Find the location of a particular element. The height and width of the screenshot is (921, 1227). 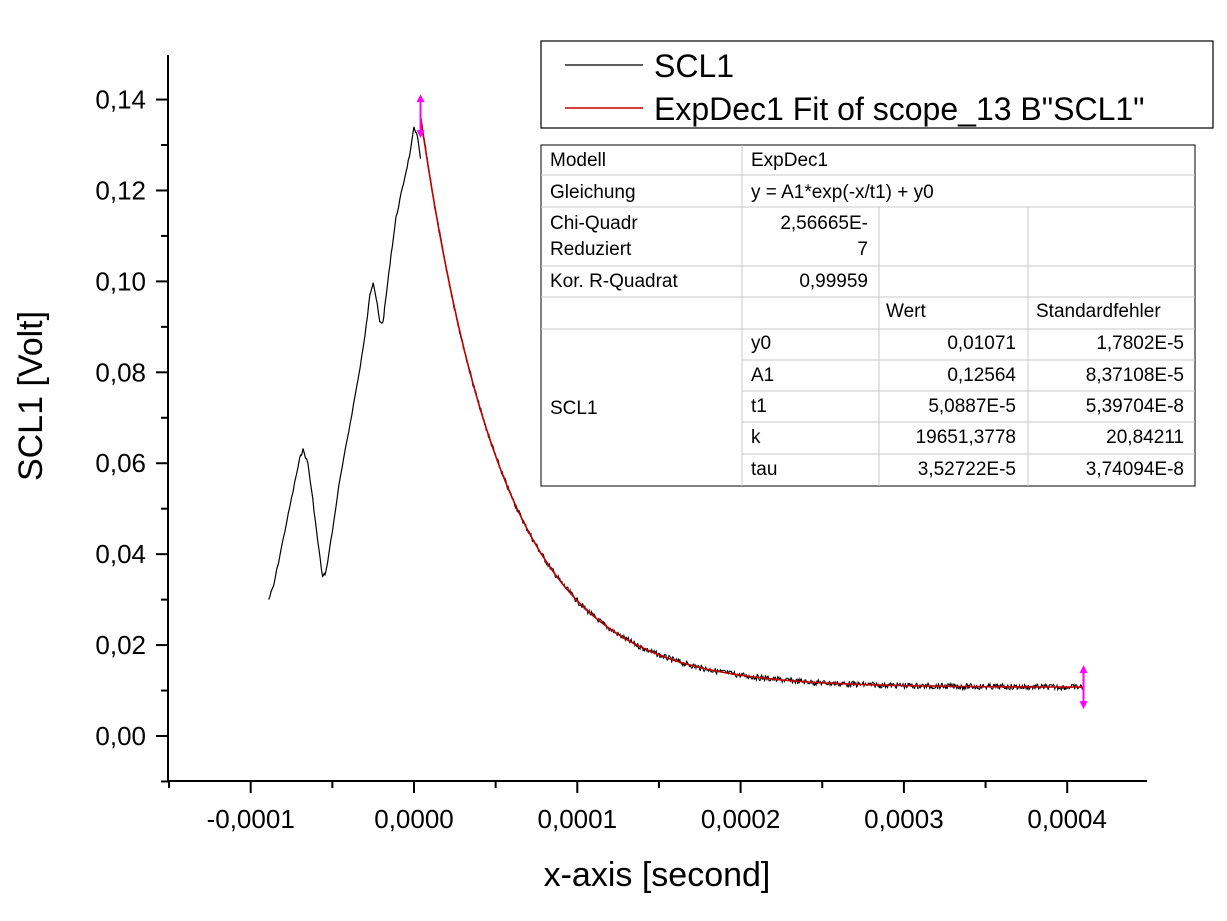

x-tick-label: 0,0003 is located at coordinates (904, 819).